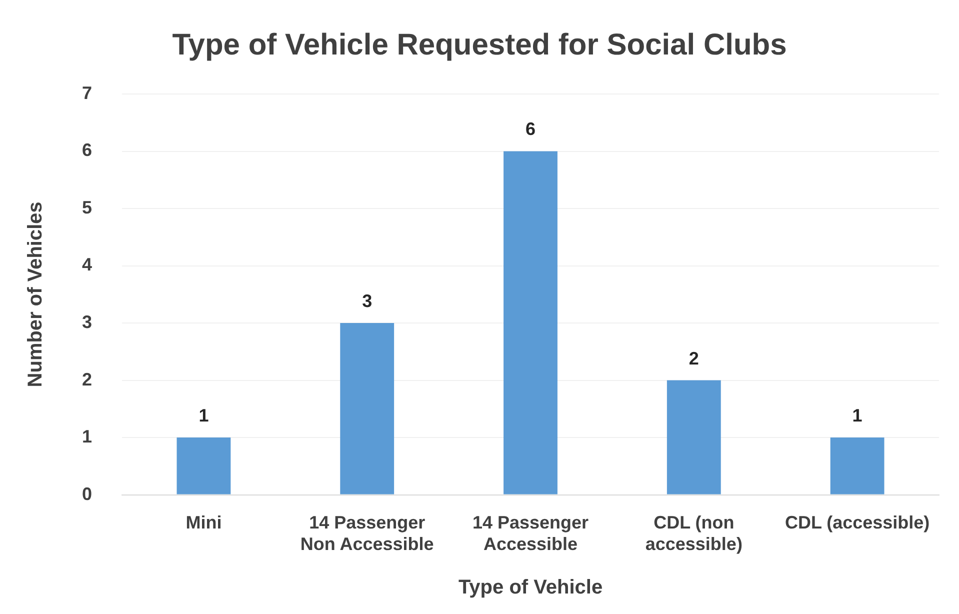 The image size is (959, 614). Describe the element at coordinates (367, 300) in the screenshot. I see `data-label: 3` at that location.